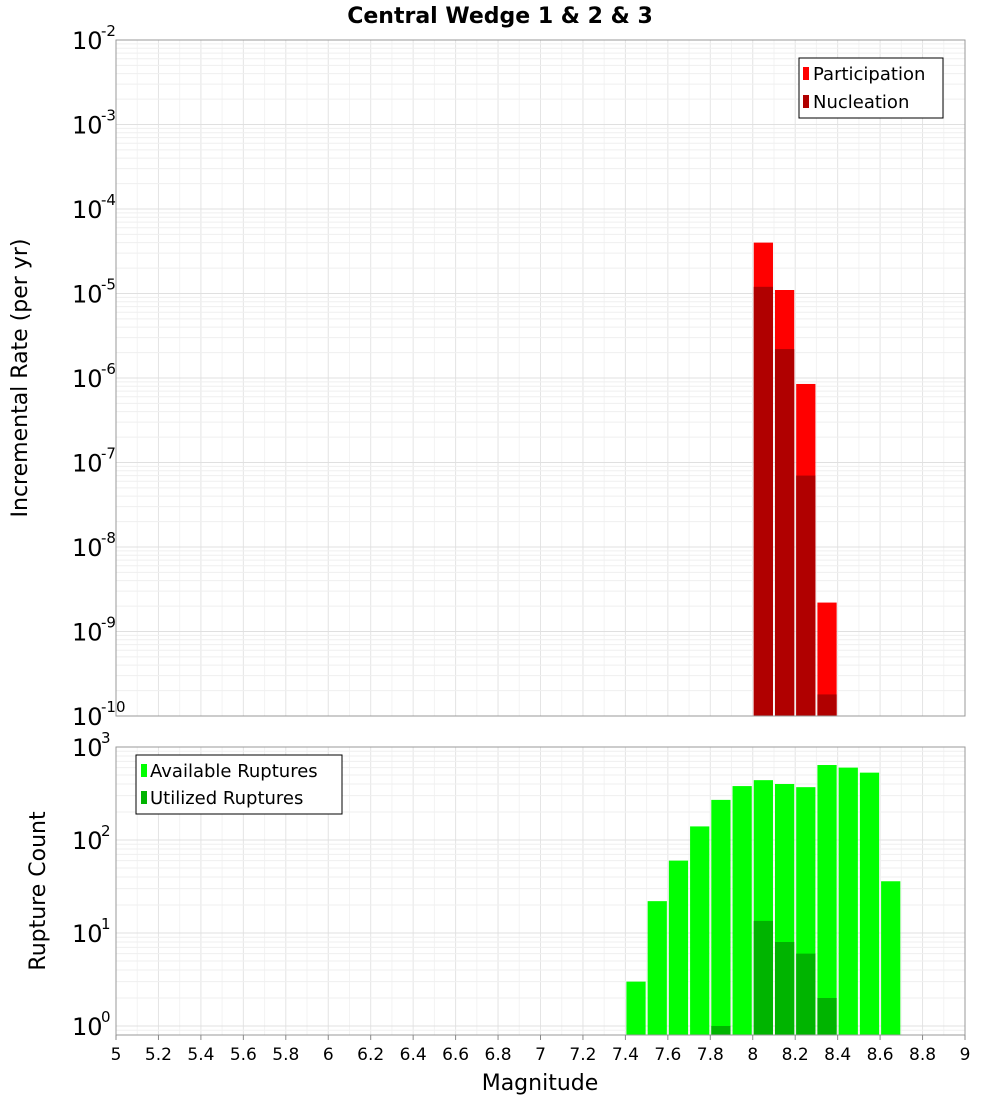  What do you see at coordinates (226, 798) in the screenshot?
I see `legend-label-utilized: Utilized Ruptures` at bounding box center [226, 798].